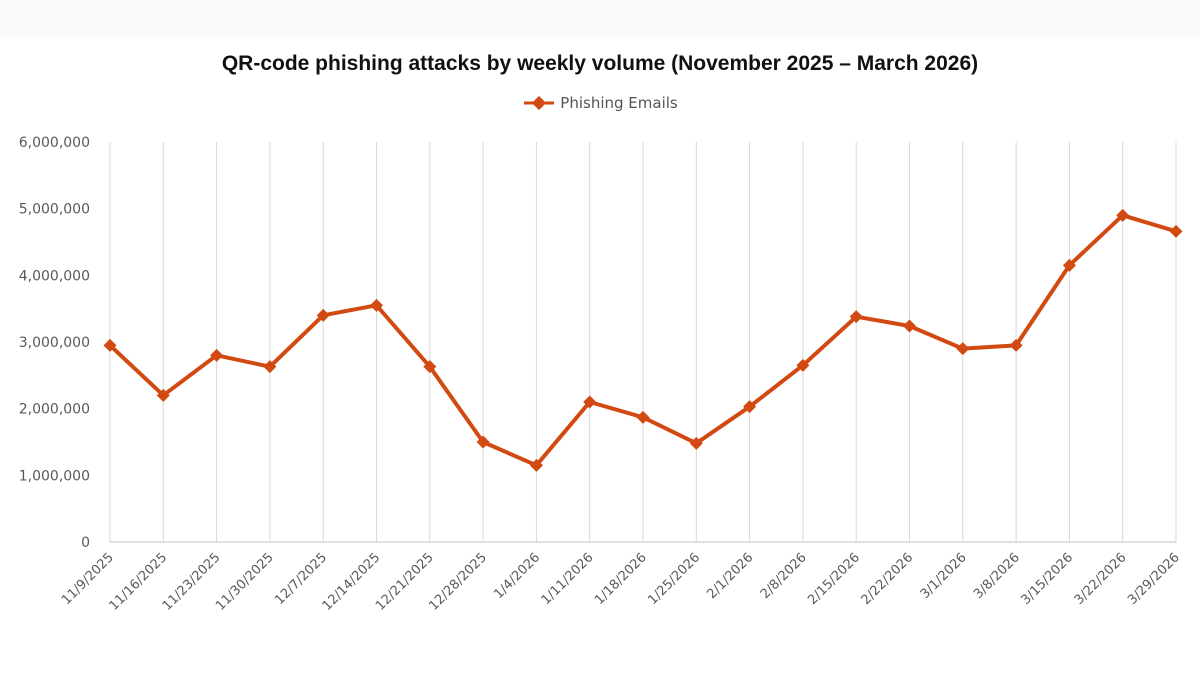 Image resolution: width=1200 pixels, height=675 pixels. I want to click on x-tick-label: 3/15/2026, so click(1047, 579).